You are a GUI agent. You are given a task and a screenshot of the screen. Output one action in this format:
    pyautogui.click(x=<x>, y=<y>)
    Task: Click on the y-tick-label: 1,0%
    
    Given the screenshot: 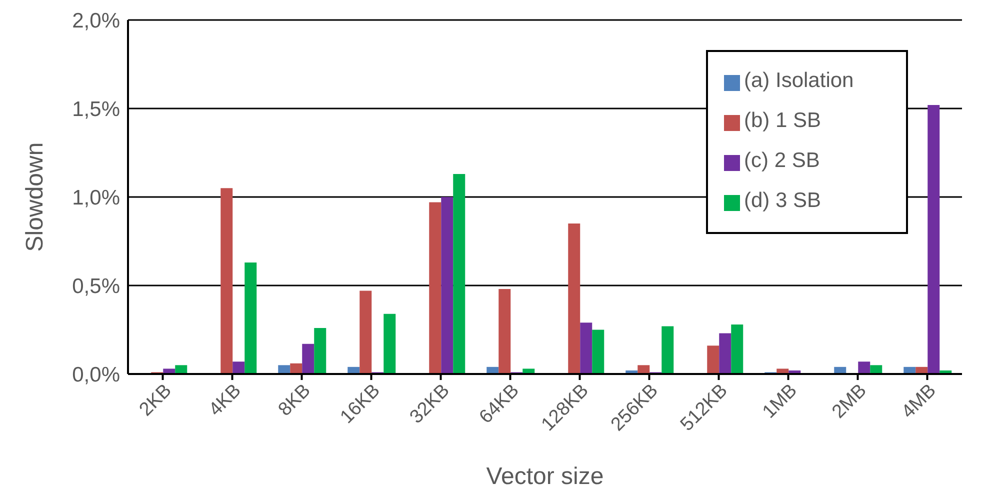 What is the action you would take?
    pyautogui.click(x=96, y=198)
    